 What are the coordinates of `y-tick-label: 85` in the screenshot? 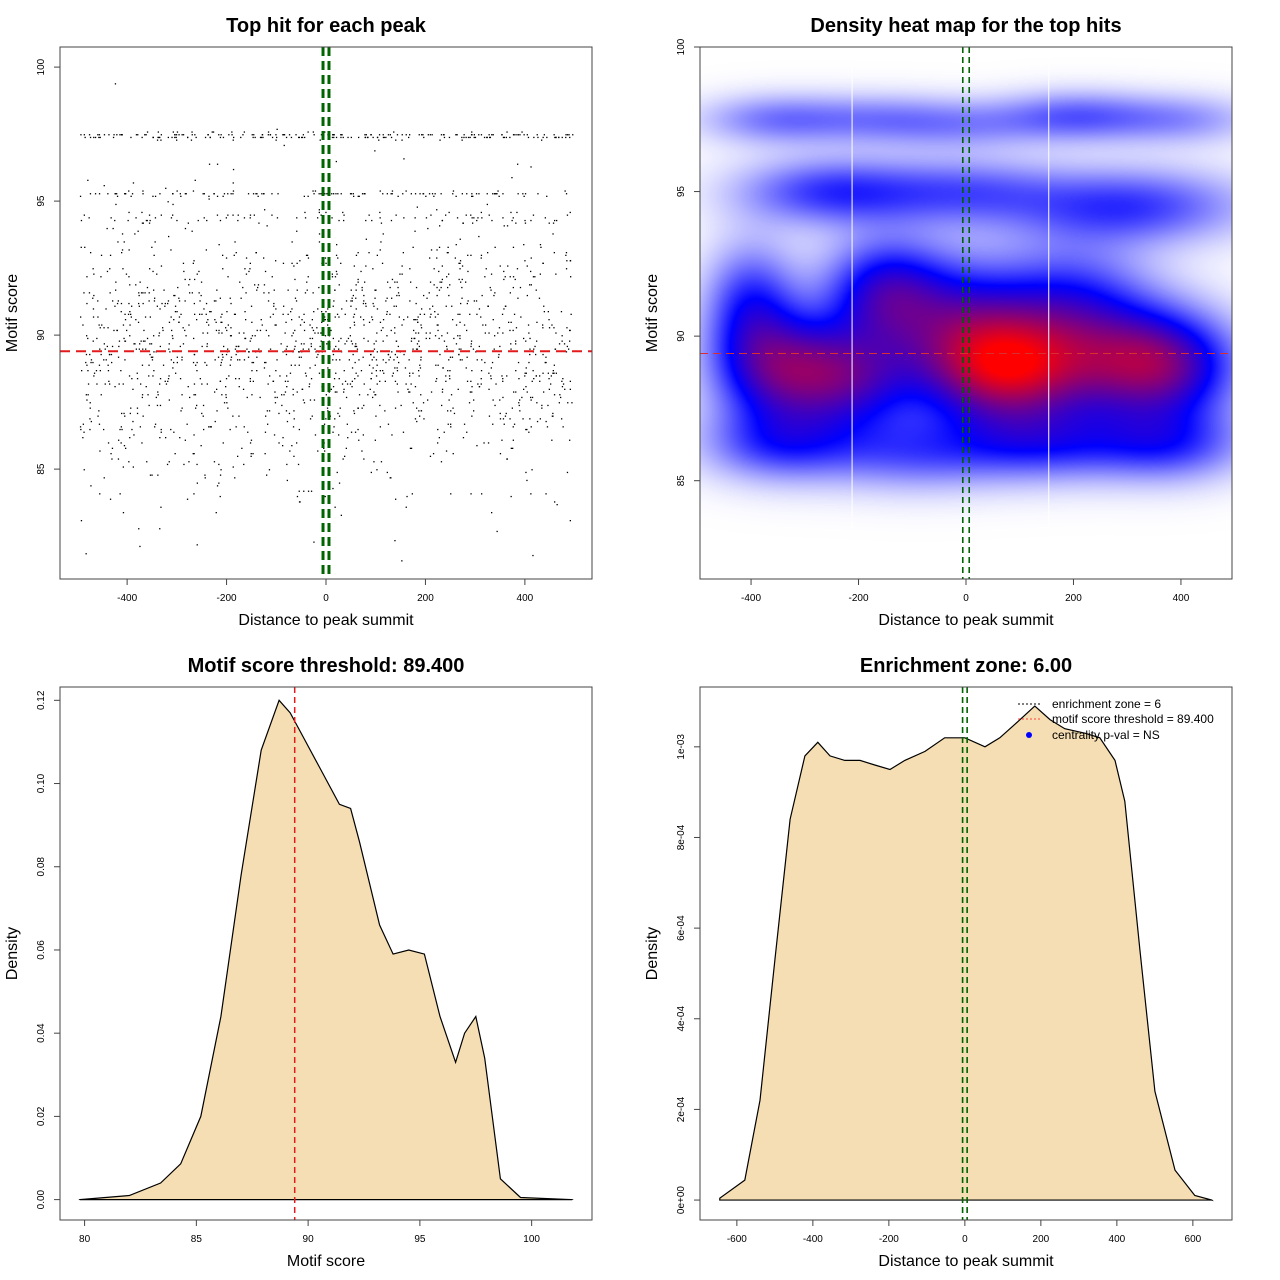 It's located at (681, 481).